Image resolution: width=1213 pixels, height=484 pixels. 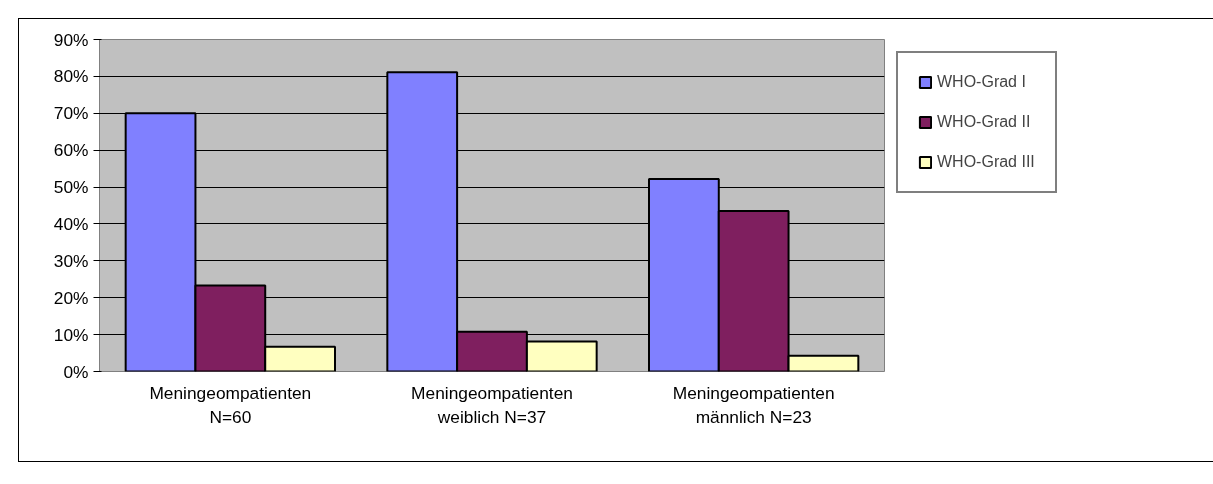 I want to click on x-tick-label: Meningeompatienten weiblich N=37, so click(x=492, y=404).